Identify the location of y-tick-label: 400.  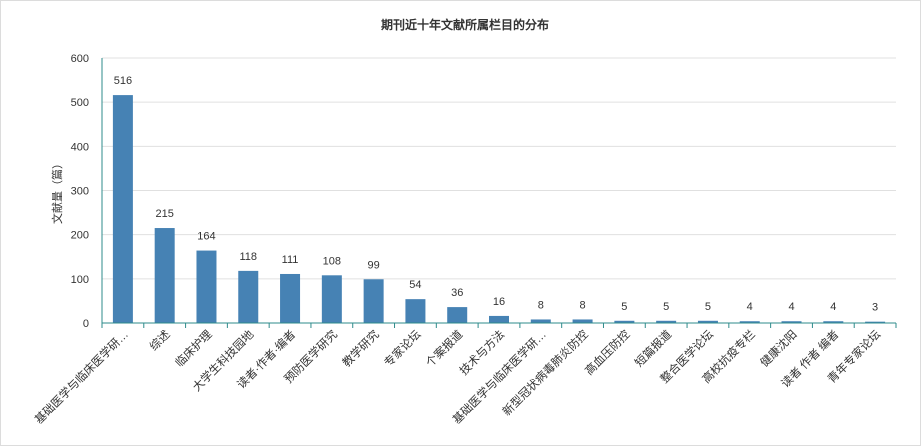
(80, 147).